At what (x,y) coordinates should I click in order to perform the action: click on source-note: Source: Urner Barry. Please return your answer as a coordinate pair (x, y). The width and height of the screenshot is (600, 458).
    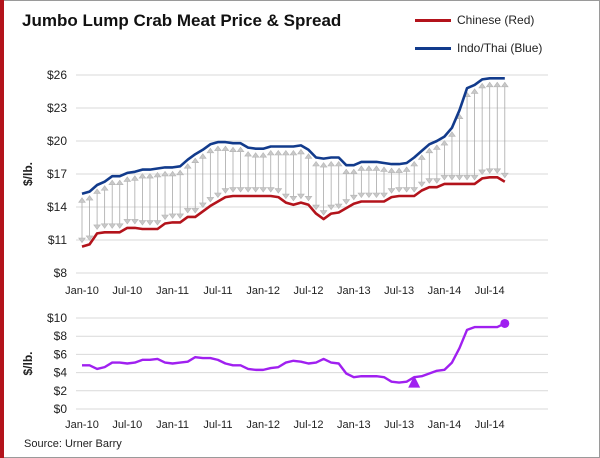
    Looking at the image, I should click on (73, 444).